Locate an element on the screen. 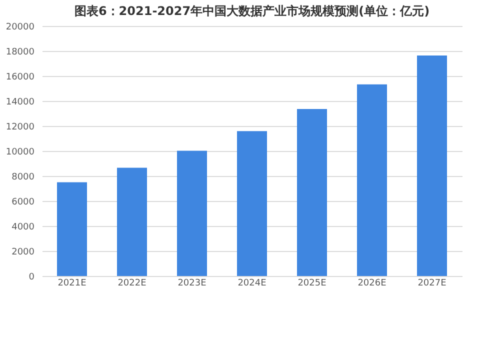 The height and width of the screenshot is (362, 500). y-tick-label: 6000 is located at coordinates (23, 203).